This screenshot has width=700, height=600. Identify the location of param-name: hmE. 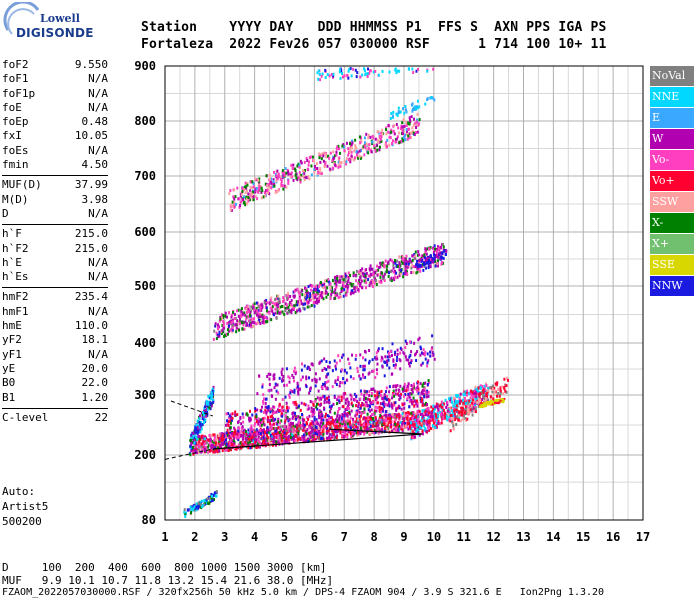
(12, 326).